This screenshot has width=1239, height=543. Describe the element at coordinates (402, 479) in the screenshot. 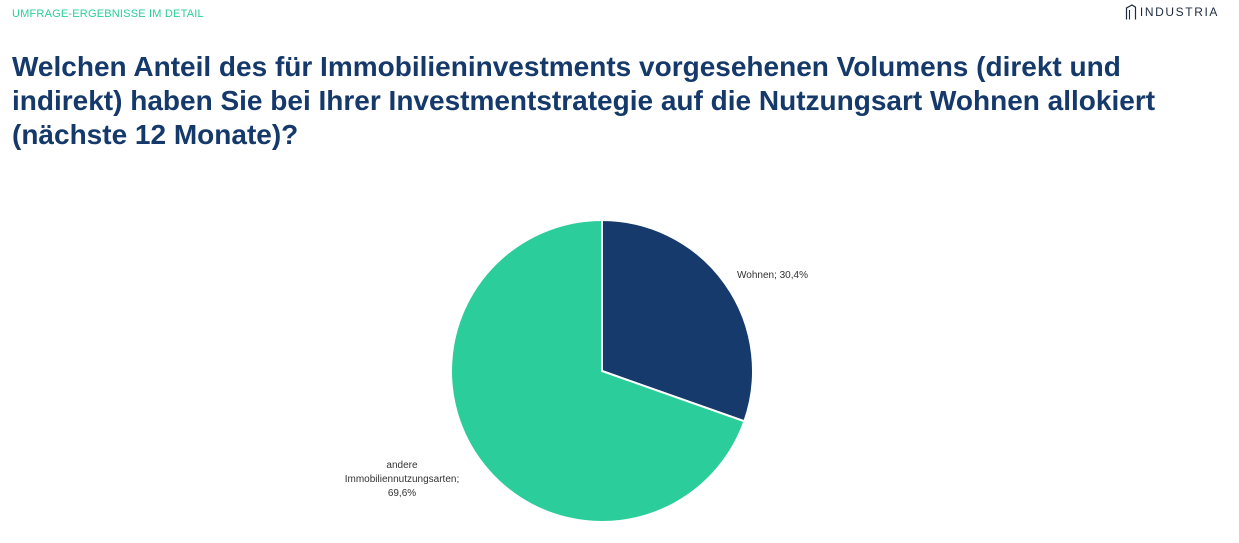

I see `slice-label-andere: andere Immobiliennutzungsarten; 69,6%` at that location.